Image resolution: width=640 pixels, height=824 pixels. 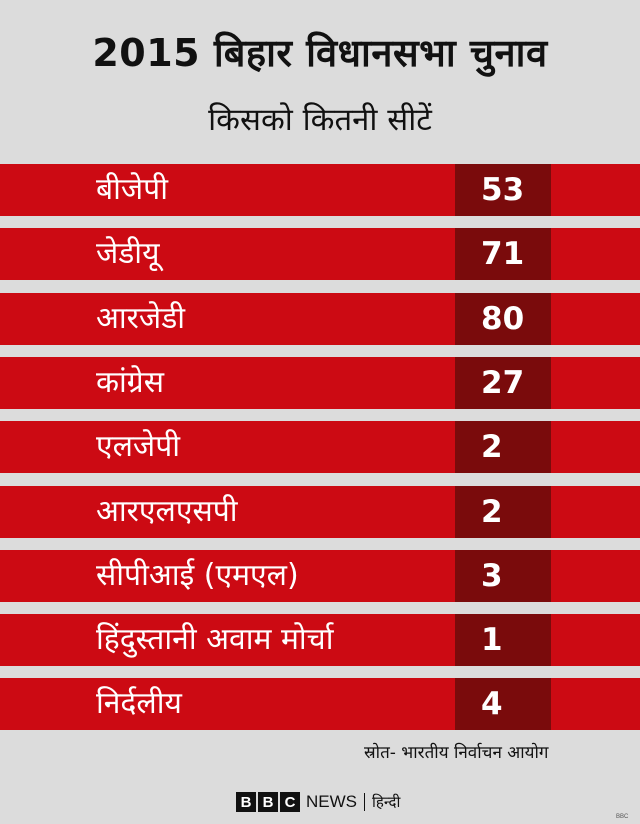 I want to click on logo-letter-b1: B, so click(x=246, y=802).